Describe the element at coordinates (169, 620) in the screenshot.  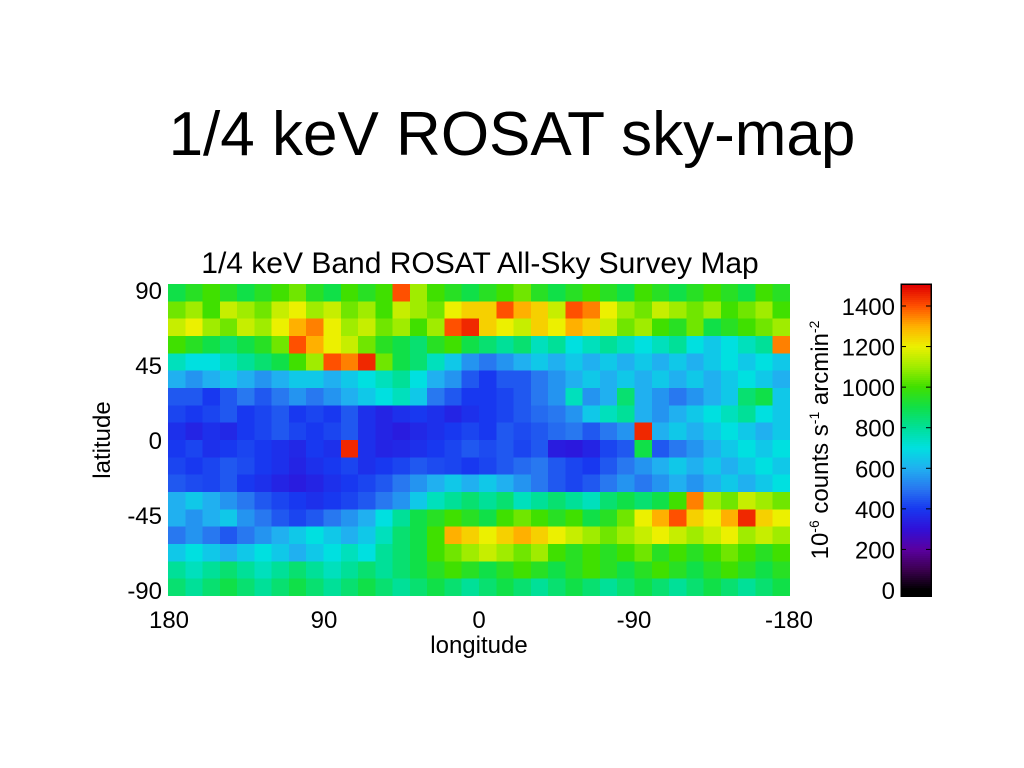
I see `x-tick-label: 180` at that location.